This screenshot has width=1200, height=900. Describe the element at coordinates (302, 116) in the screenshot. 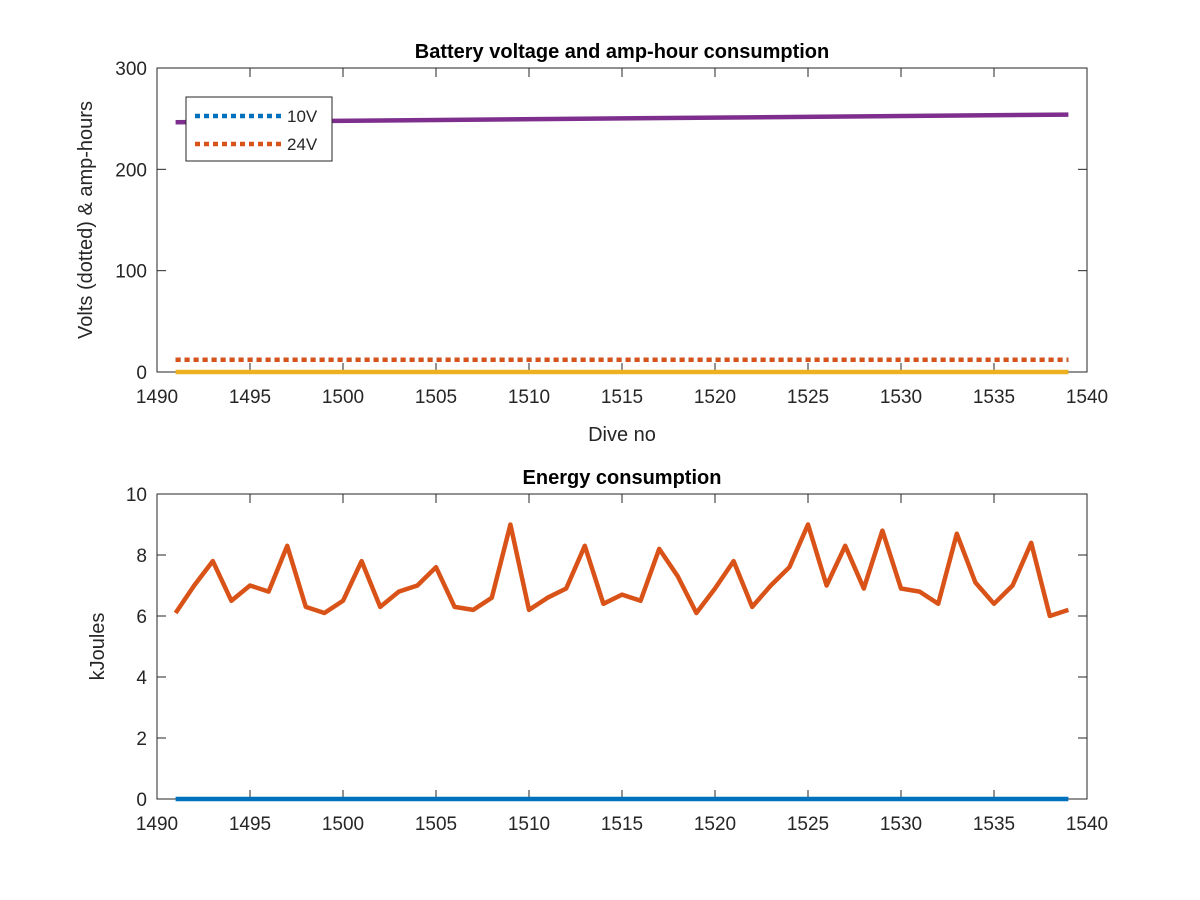

I see `legend-label: 10V` at that location.